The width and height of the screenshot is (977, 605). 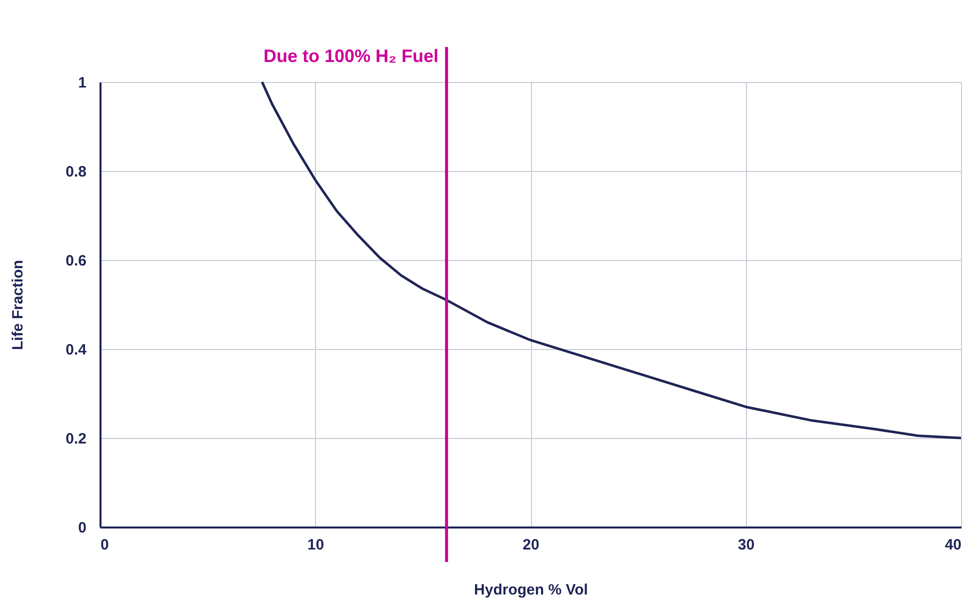 I want to click on x-tick-label: 0, so click(x=104, y=545).